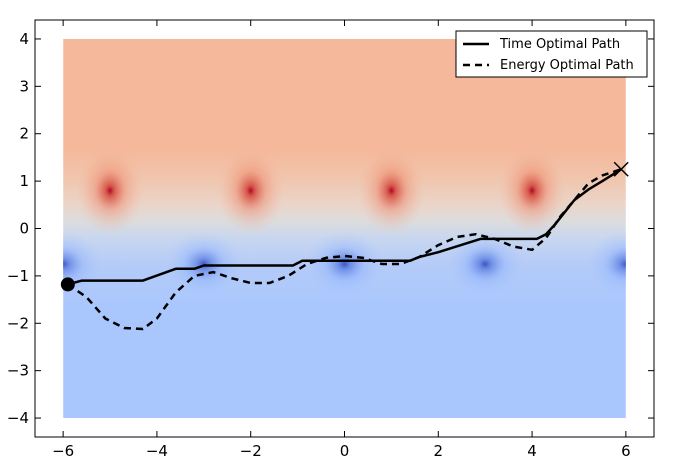 This screenshot has width=676, height=467. Describe the element at coordinates (18, 323) in the screenshot. I see `y-tick-label: −2` at that location.